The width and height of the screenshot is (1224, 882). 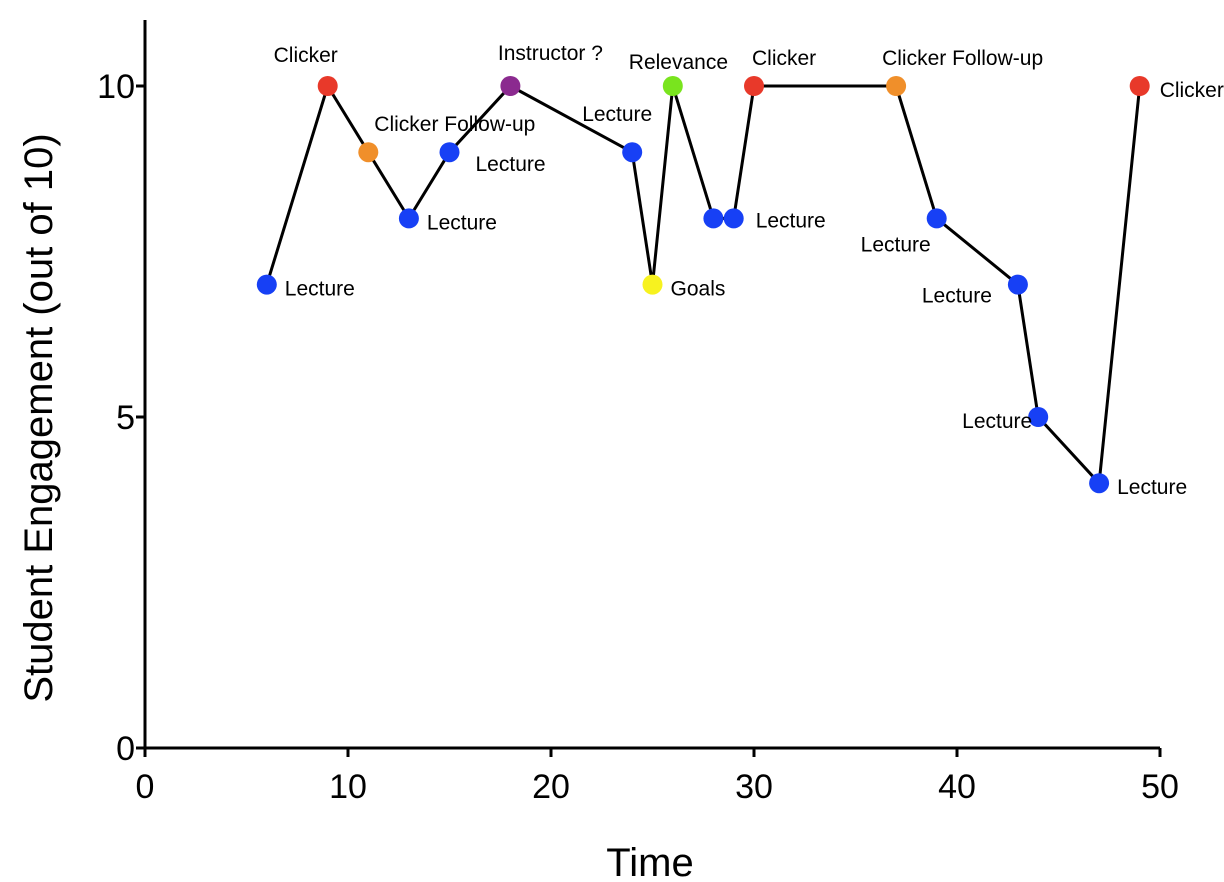 I want to click on y-tick-label: 0, so click(x=125, y=749).